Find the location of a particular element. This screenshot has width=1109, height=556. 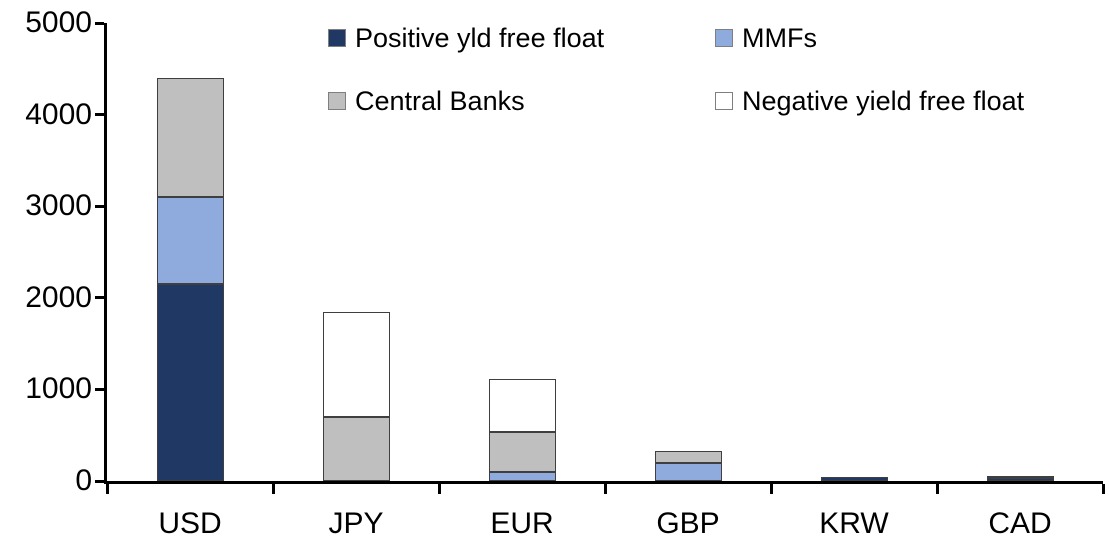

legend-item-positive-yld-free-float: Positive yld free float is located at coordinates (466, 37).